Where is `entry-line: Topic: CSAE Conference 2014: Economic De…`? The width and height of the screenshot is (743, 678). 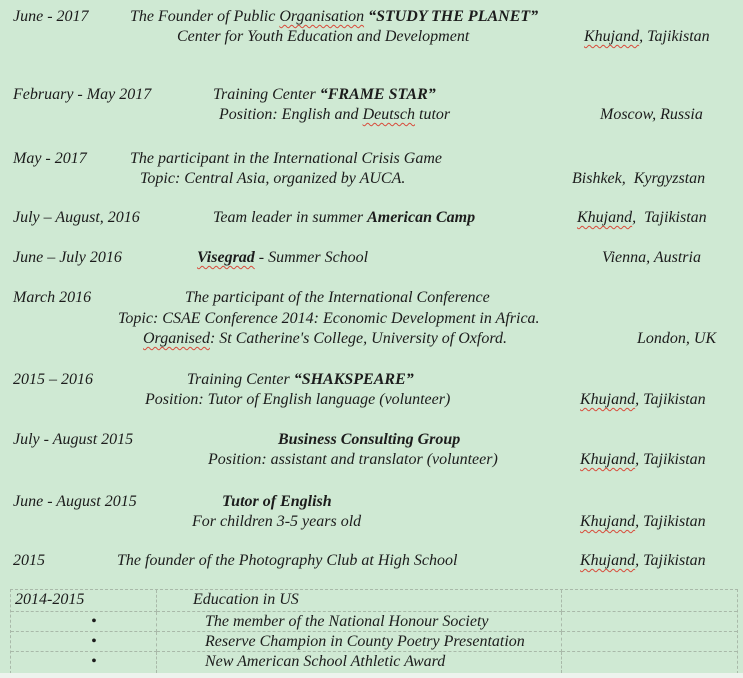 entry-line: Topic: CSAE Conference 2014: Economic De… is located at coordinates (371, 319).